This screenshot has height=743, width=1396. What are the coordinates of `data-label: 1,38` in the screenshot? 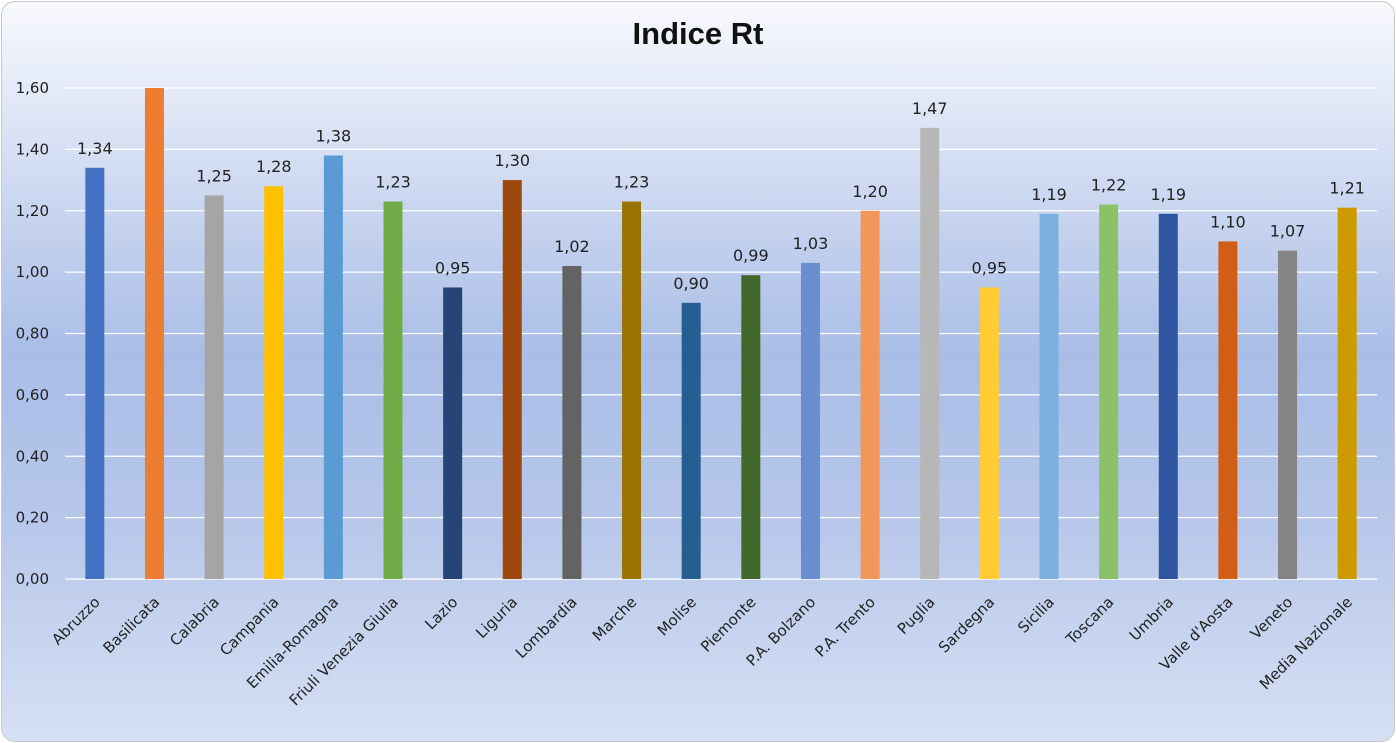 It's located at (334, 136).